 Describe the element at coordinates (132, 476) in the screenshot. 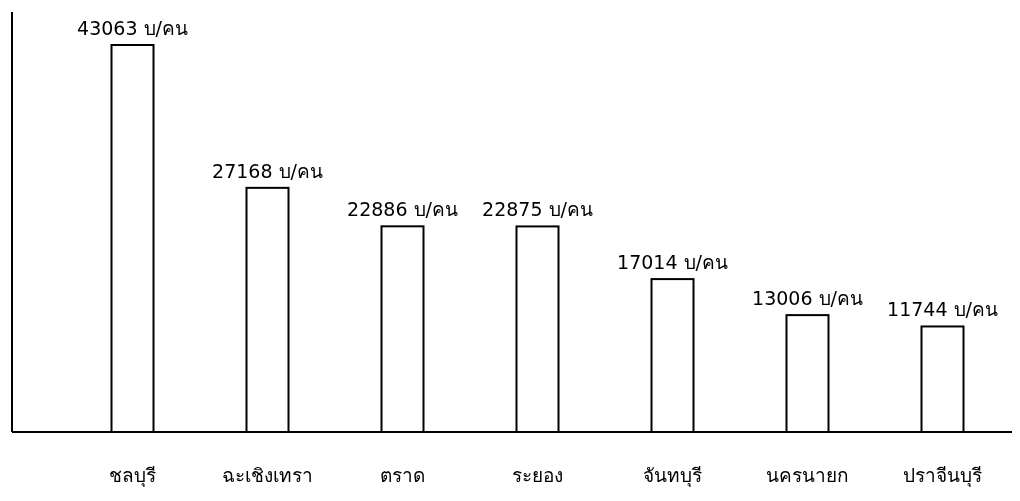

I see `x-tick-label: ชลบุรี` at that location.